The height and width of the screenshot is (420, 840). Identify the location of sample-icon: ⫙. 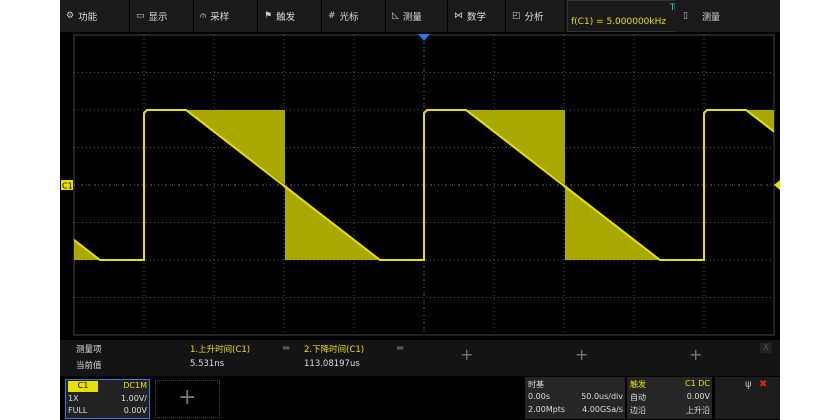
(203, 16).